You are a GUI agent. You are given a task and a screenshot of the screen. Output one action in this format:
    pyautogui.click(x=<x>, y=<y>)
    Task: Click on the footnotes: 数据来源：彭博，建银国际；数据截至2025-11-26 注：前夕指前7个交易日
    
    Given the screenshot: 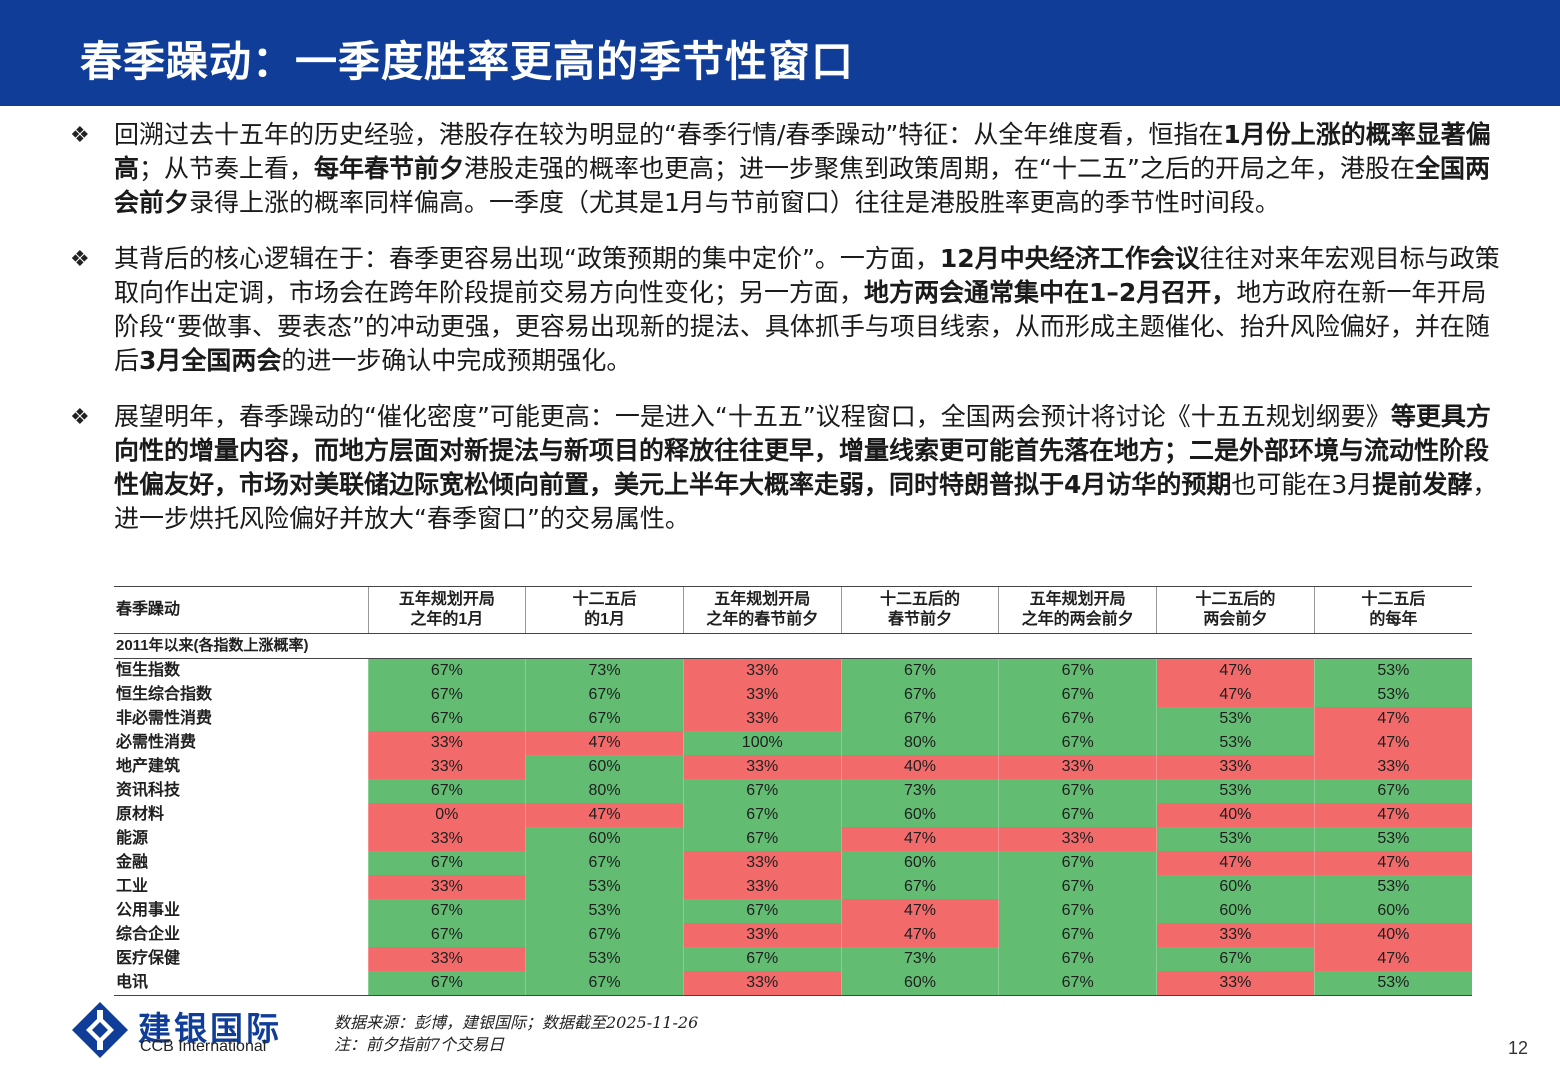 What is the action you would take?
    pyautogui.click(x=516, y=1034)
    